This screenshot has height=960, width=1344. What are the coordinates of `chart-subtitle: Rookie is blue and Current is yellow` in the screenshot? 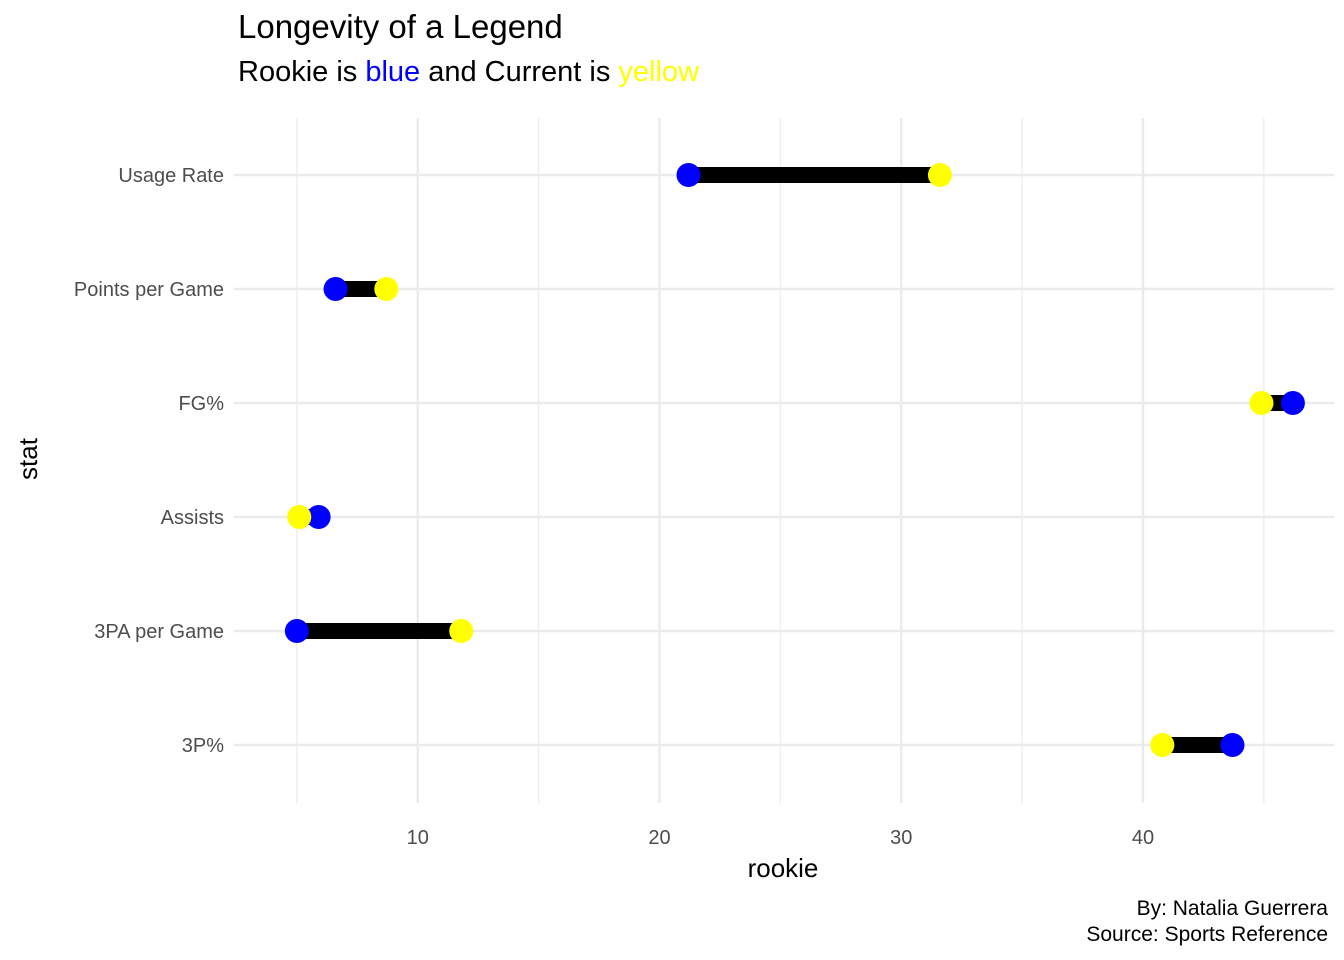 It's located at (468, 72).